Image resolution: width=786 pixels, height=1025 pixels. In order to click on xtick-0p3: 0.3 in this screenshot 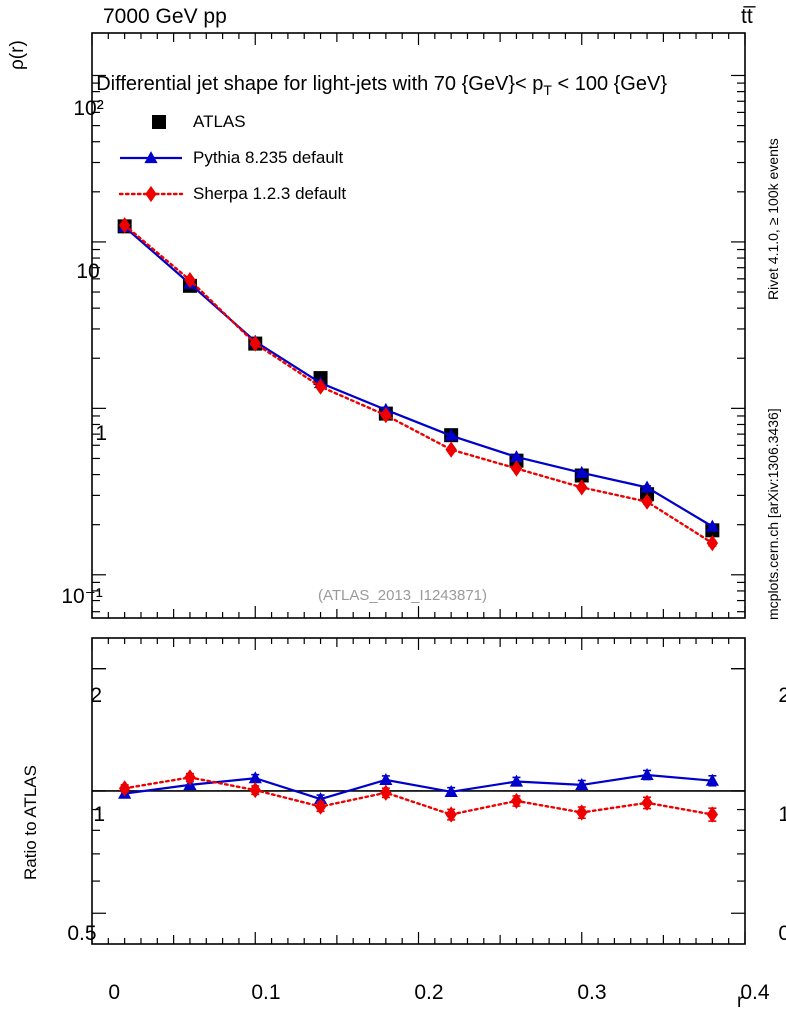, I will do `click(592, 992)`.